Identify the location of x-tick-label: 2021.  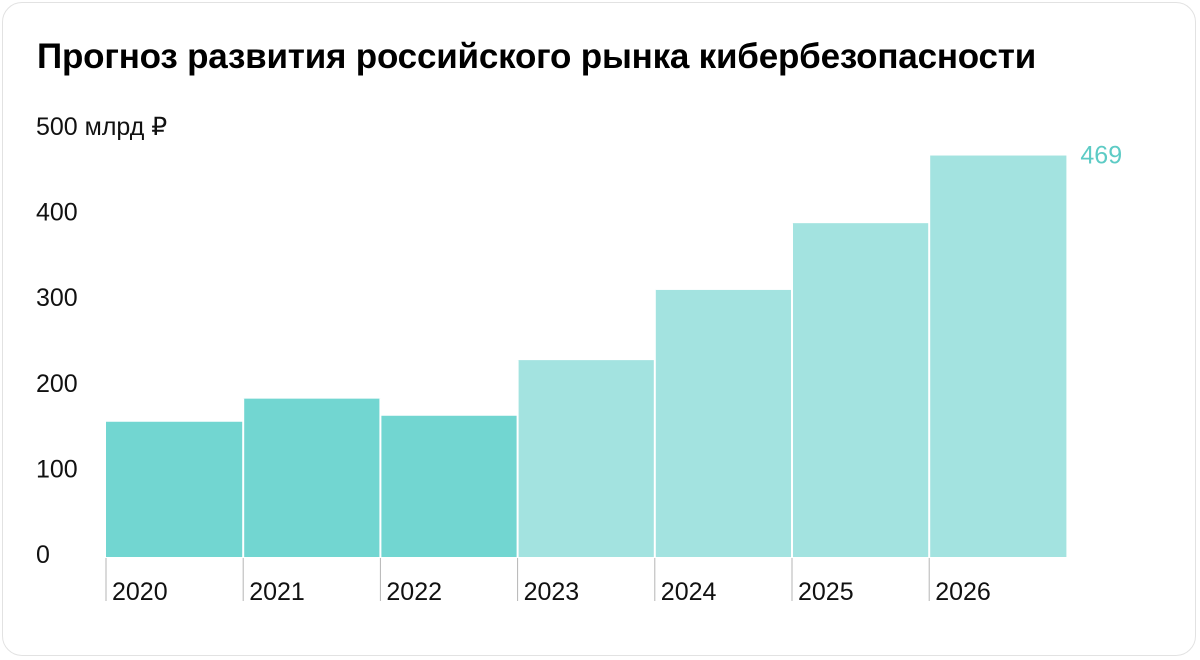
(277, 592).